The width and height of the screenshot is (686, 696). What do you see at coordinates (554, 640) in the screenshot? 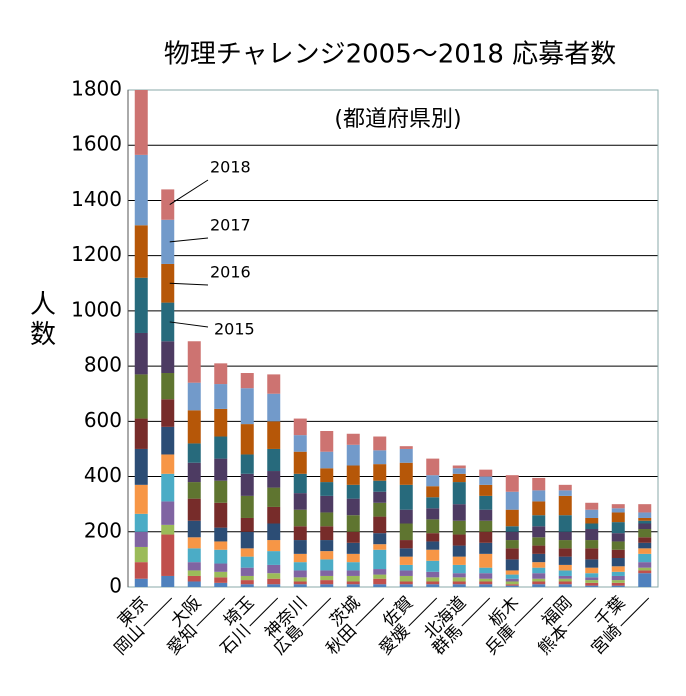
I see `x-tick-label: 熊本` at bounding box center [554, 640].